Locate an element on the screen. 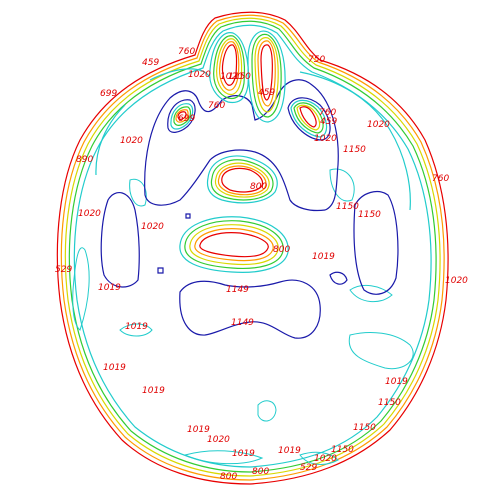  right-maxillary-sinus is located at coordinates (309, 119).